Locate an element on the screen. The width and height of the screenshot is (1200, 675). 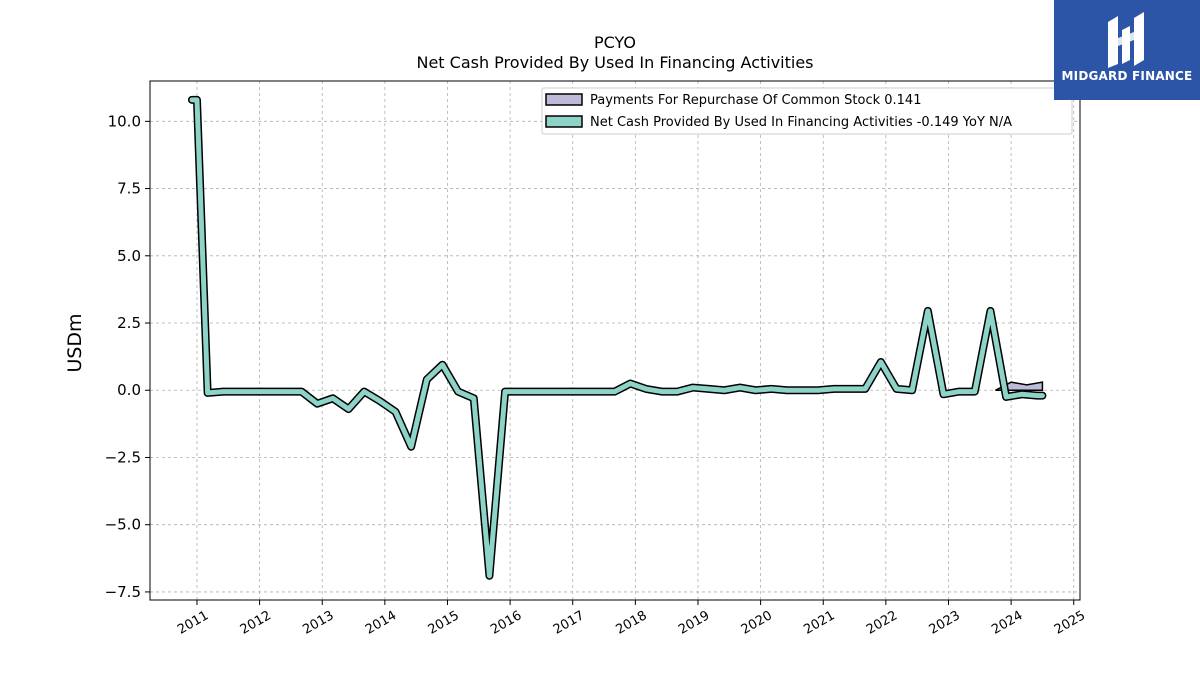
x-tick-label: 2024 is located at coordinates (1007, 623).